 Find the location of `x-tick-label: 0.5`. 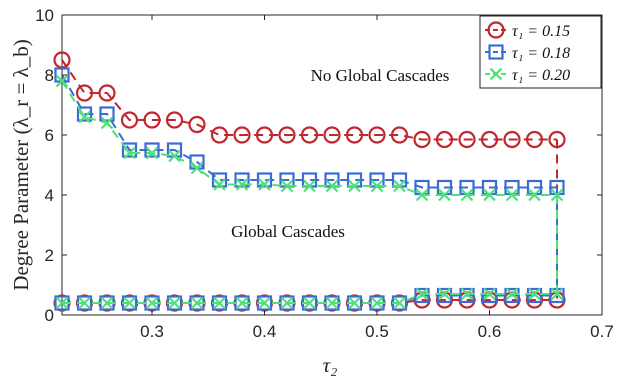

x-tick-label: 0.5 is located at coordinates (377, 331).